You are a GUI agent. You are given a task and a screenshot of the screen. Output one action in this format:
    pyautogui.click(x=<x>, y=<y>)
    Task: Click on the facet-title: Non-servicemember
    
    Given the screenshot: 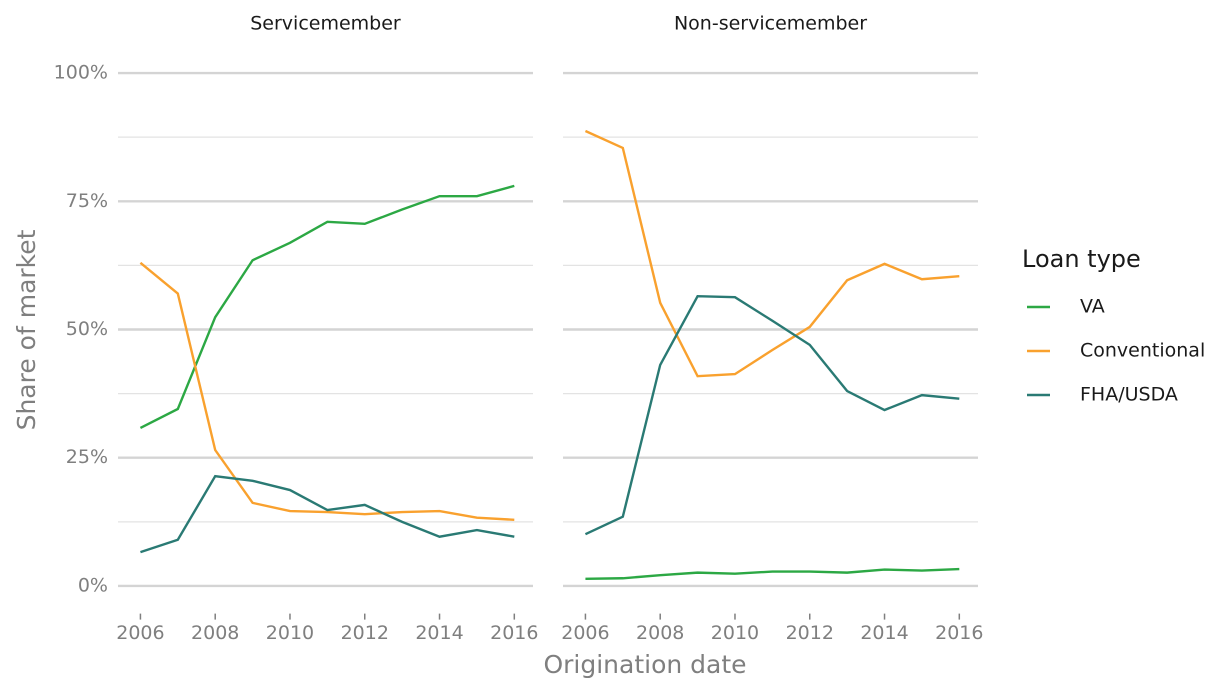 What is the action you would take?
    pyautogui.click(x=770, y=24)
    